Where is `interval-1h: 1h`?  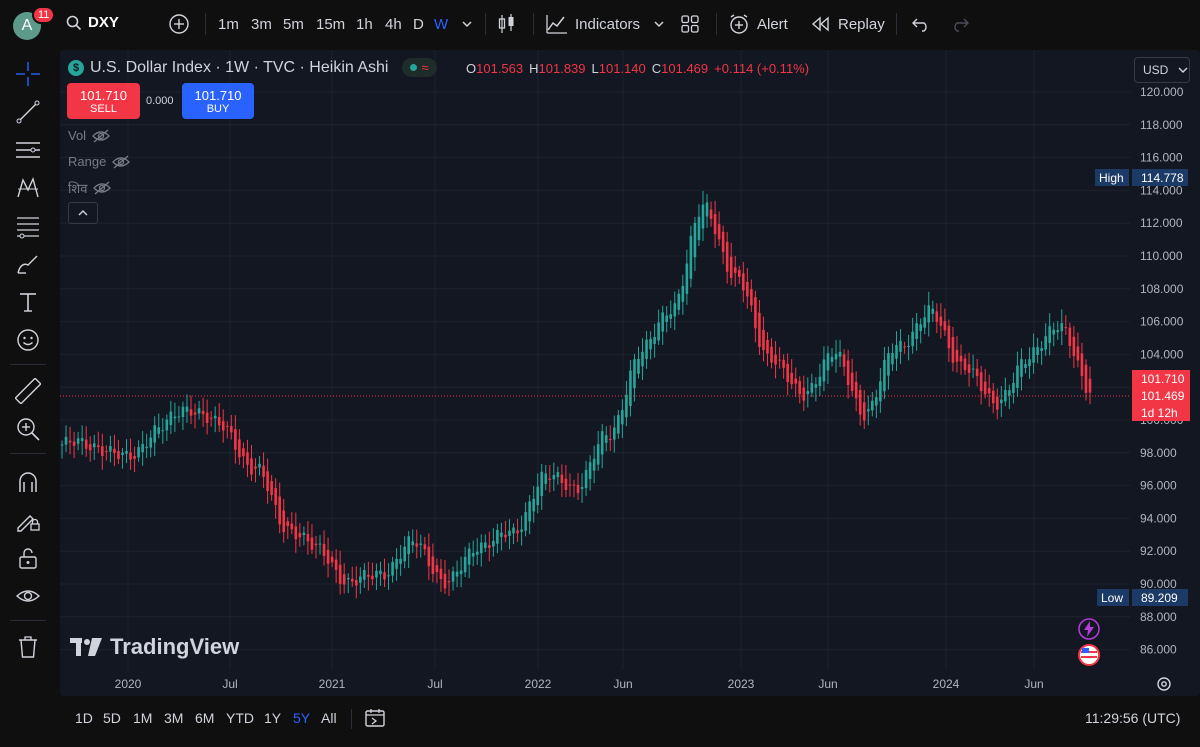
interval-1h: 1h is located at coordinates (364, 24).